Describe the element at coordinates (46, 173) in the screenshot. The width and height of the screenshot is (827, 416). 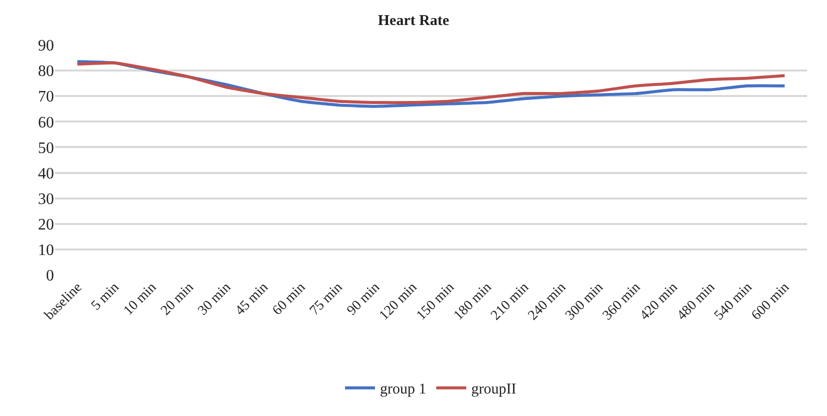
I see `y-tick-label: 40` at that location.